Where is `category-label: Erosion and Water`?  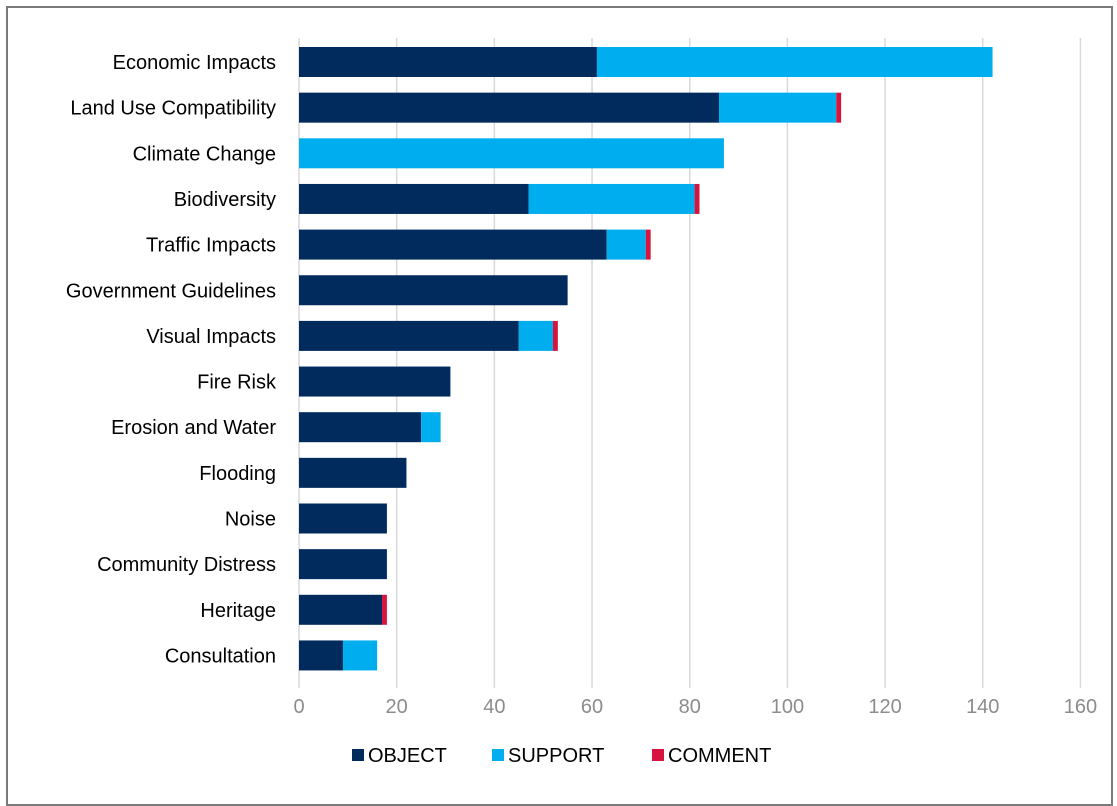 category-label: Erosion and Water is located at coordinates (193, 428).